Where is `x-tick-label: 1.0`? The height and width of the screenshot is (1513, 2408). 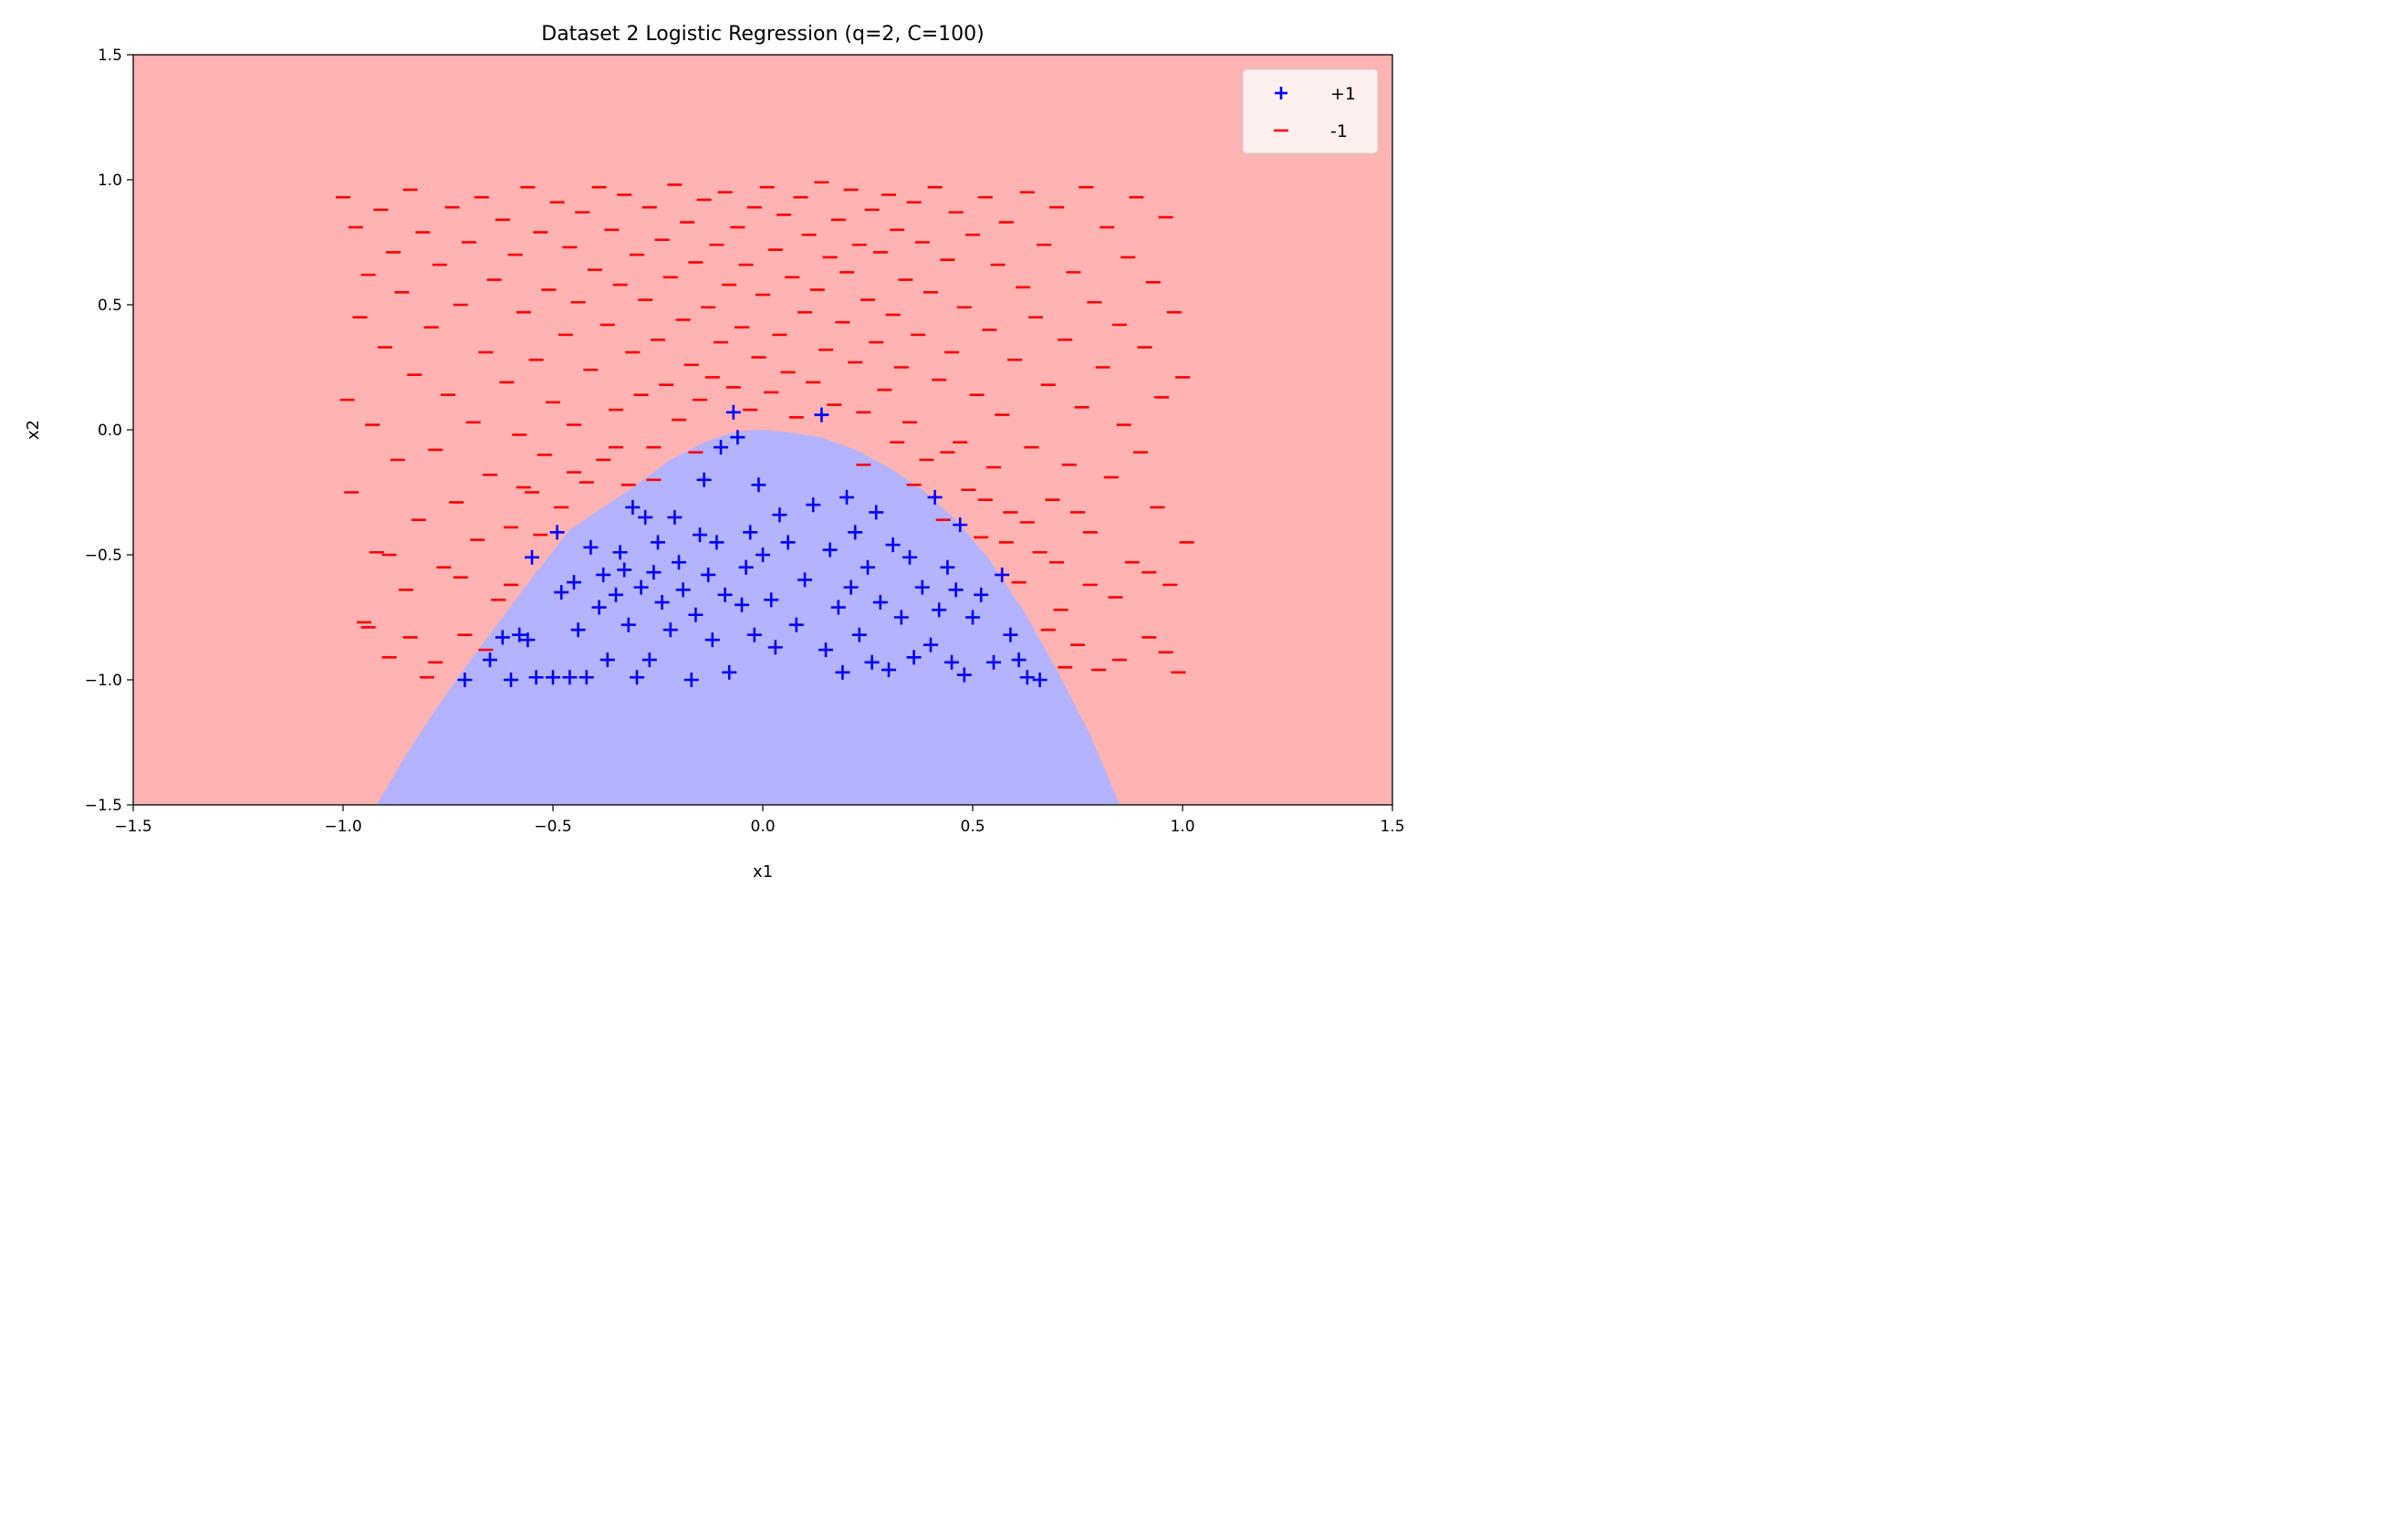
x-tick-label: 1.0 is located at coordinates (1182, 827).